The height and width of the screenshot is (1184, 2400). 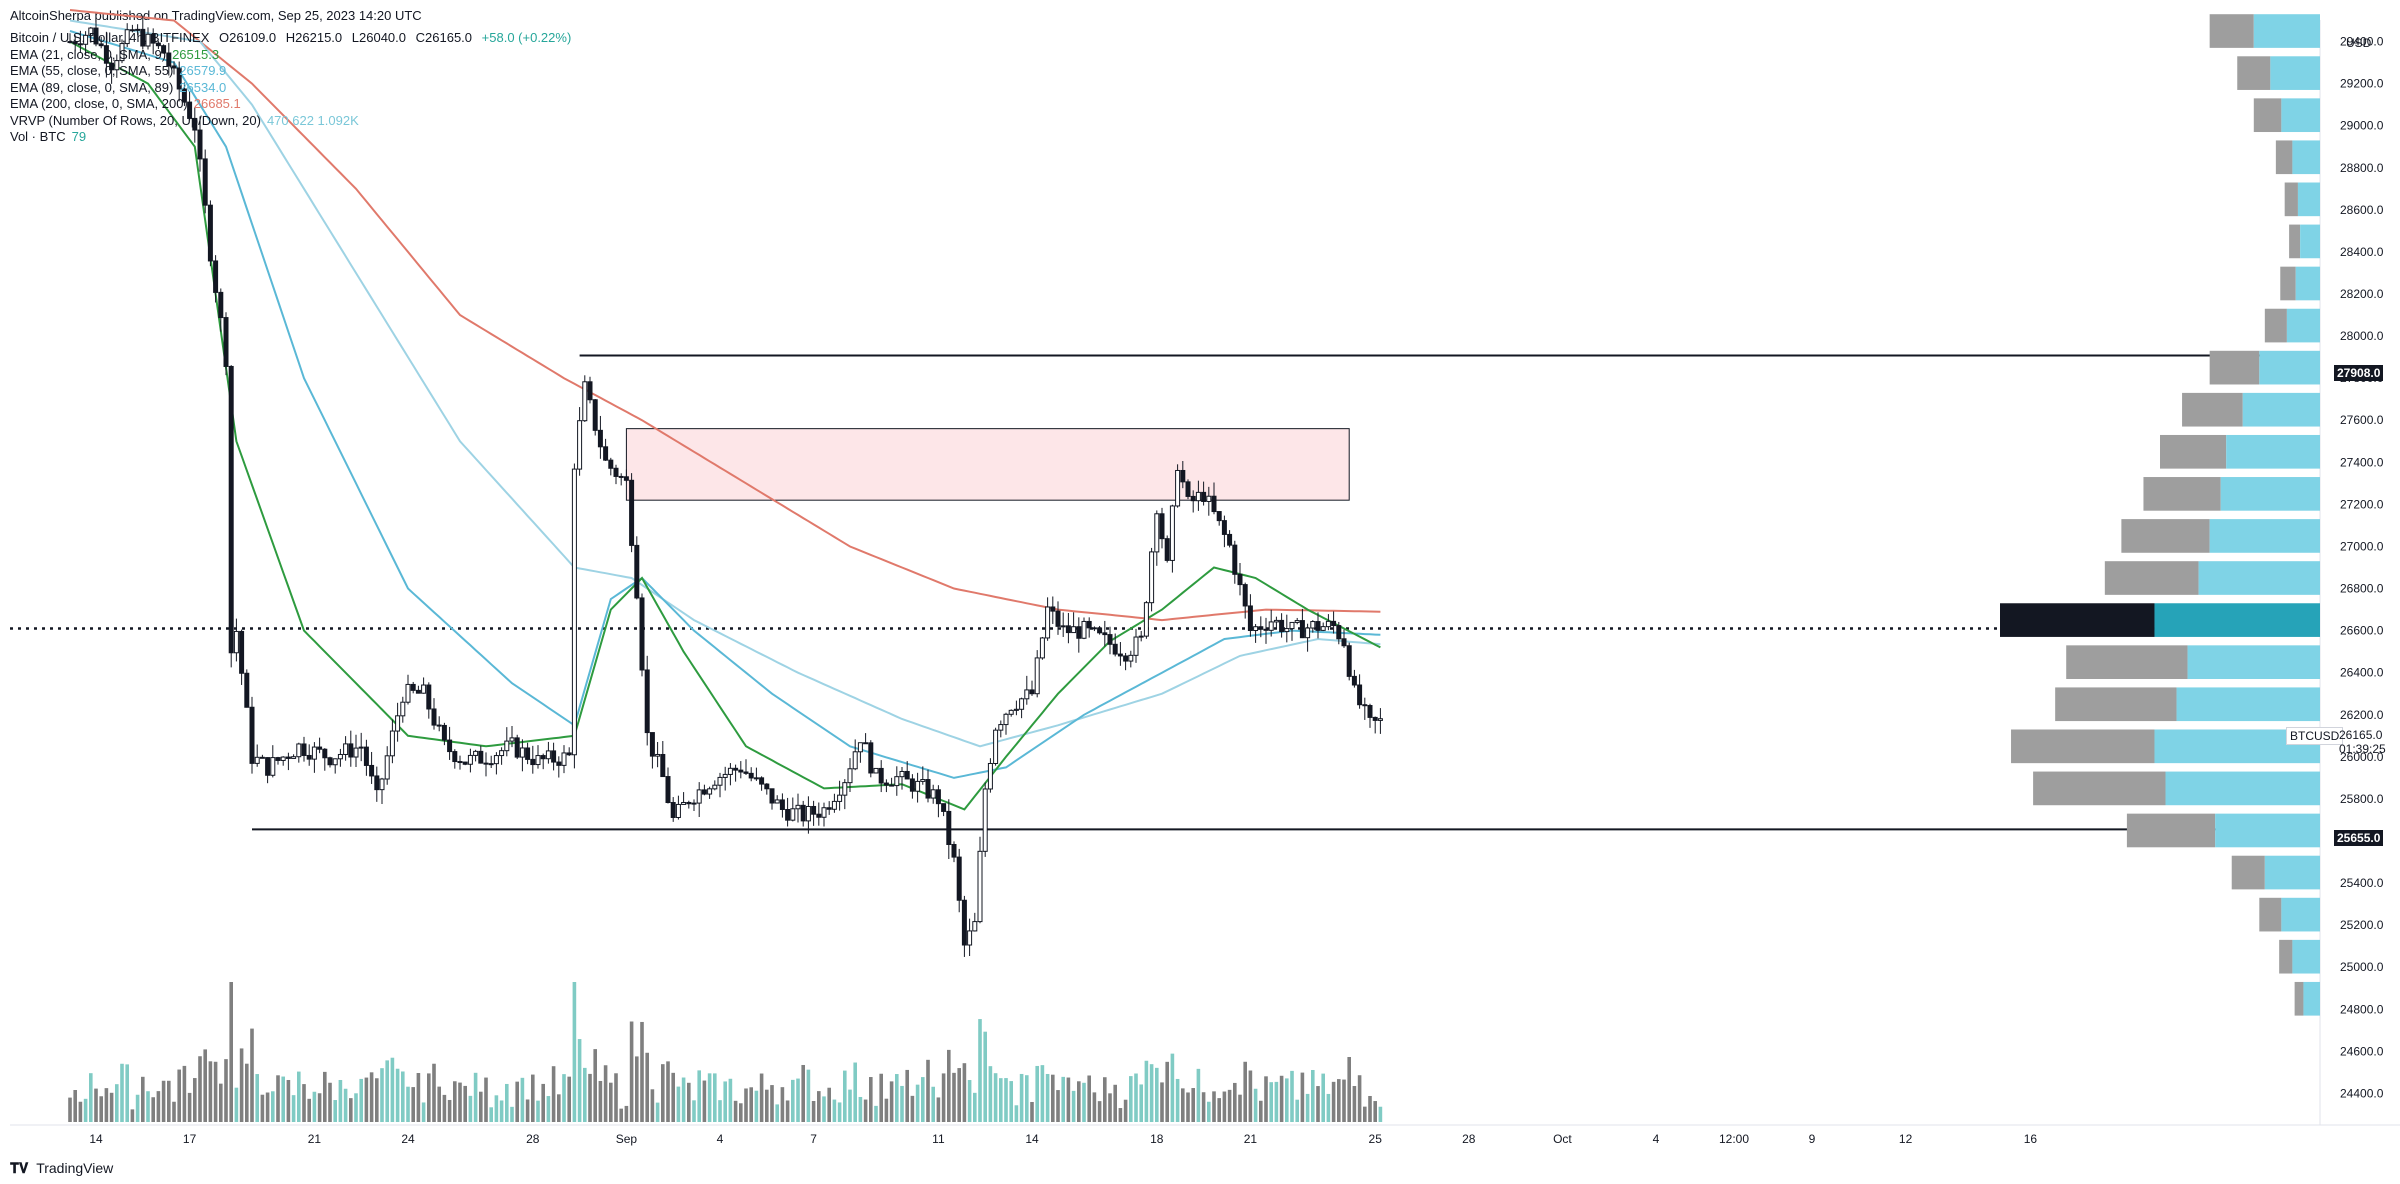 I want to click on currency-label: USD, so click(x=2359, y=43).